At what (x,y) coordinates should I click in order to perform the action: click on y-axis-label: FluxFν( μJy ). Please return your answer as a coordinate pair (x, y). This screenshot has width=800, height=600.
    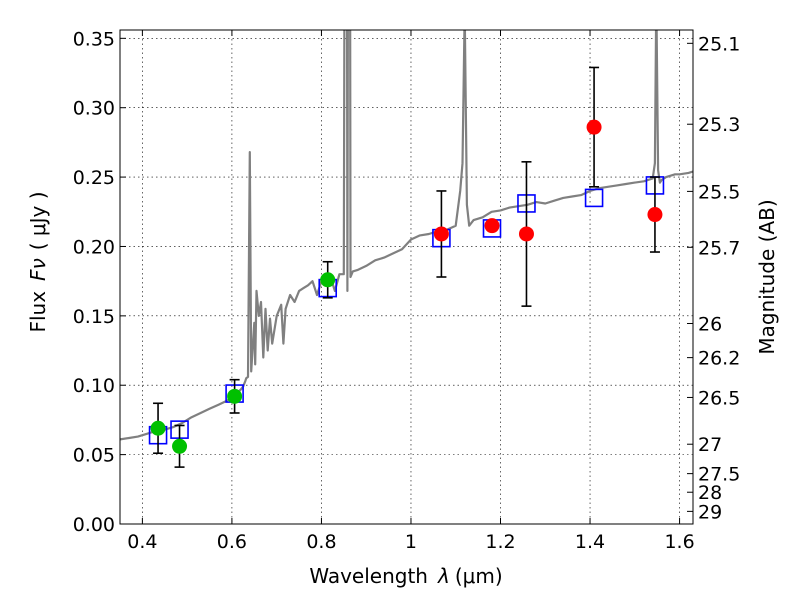
    Looking at the image, I should click on (38, 261).